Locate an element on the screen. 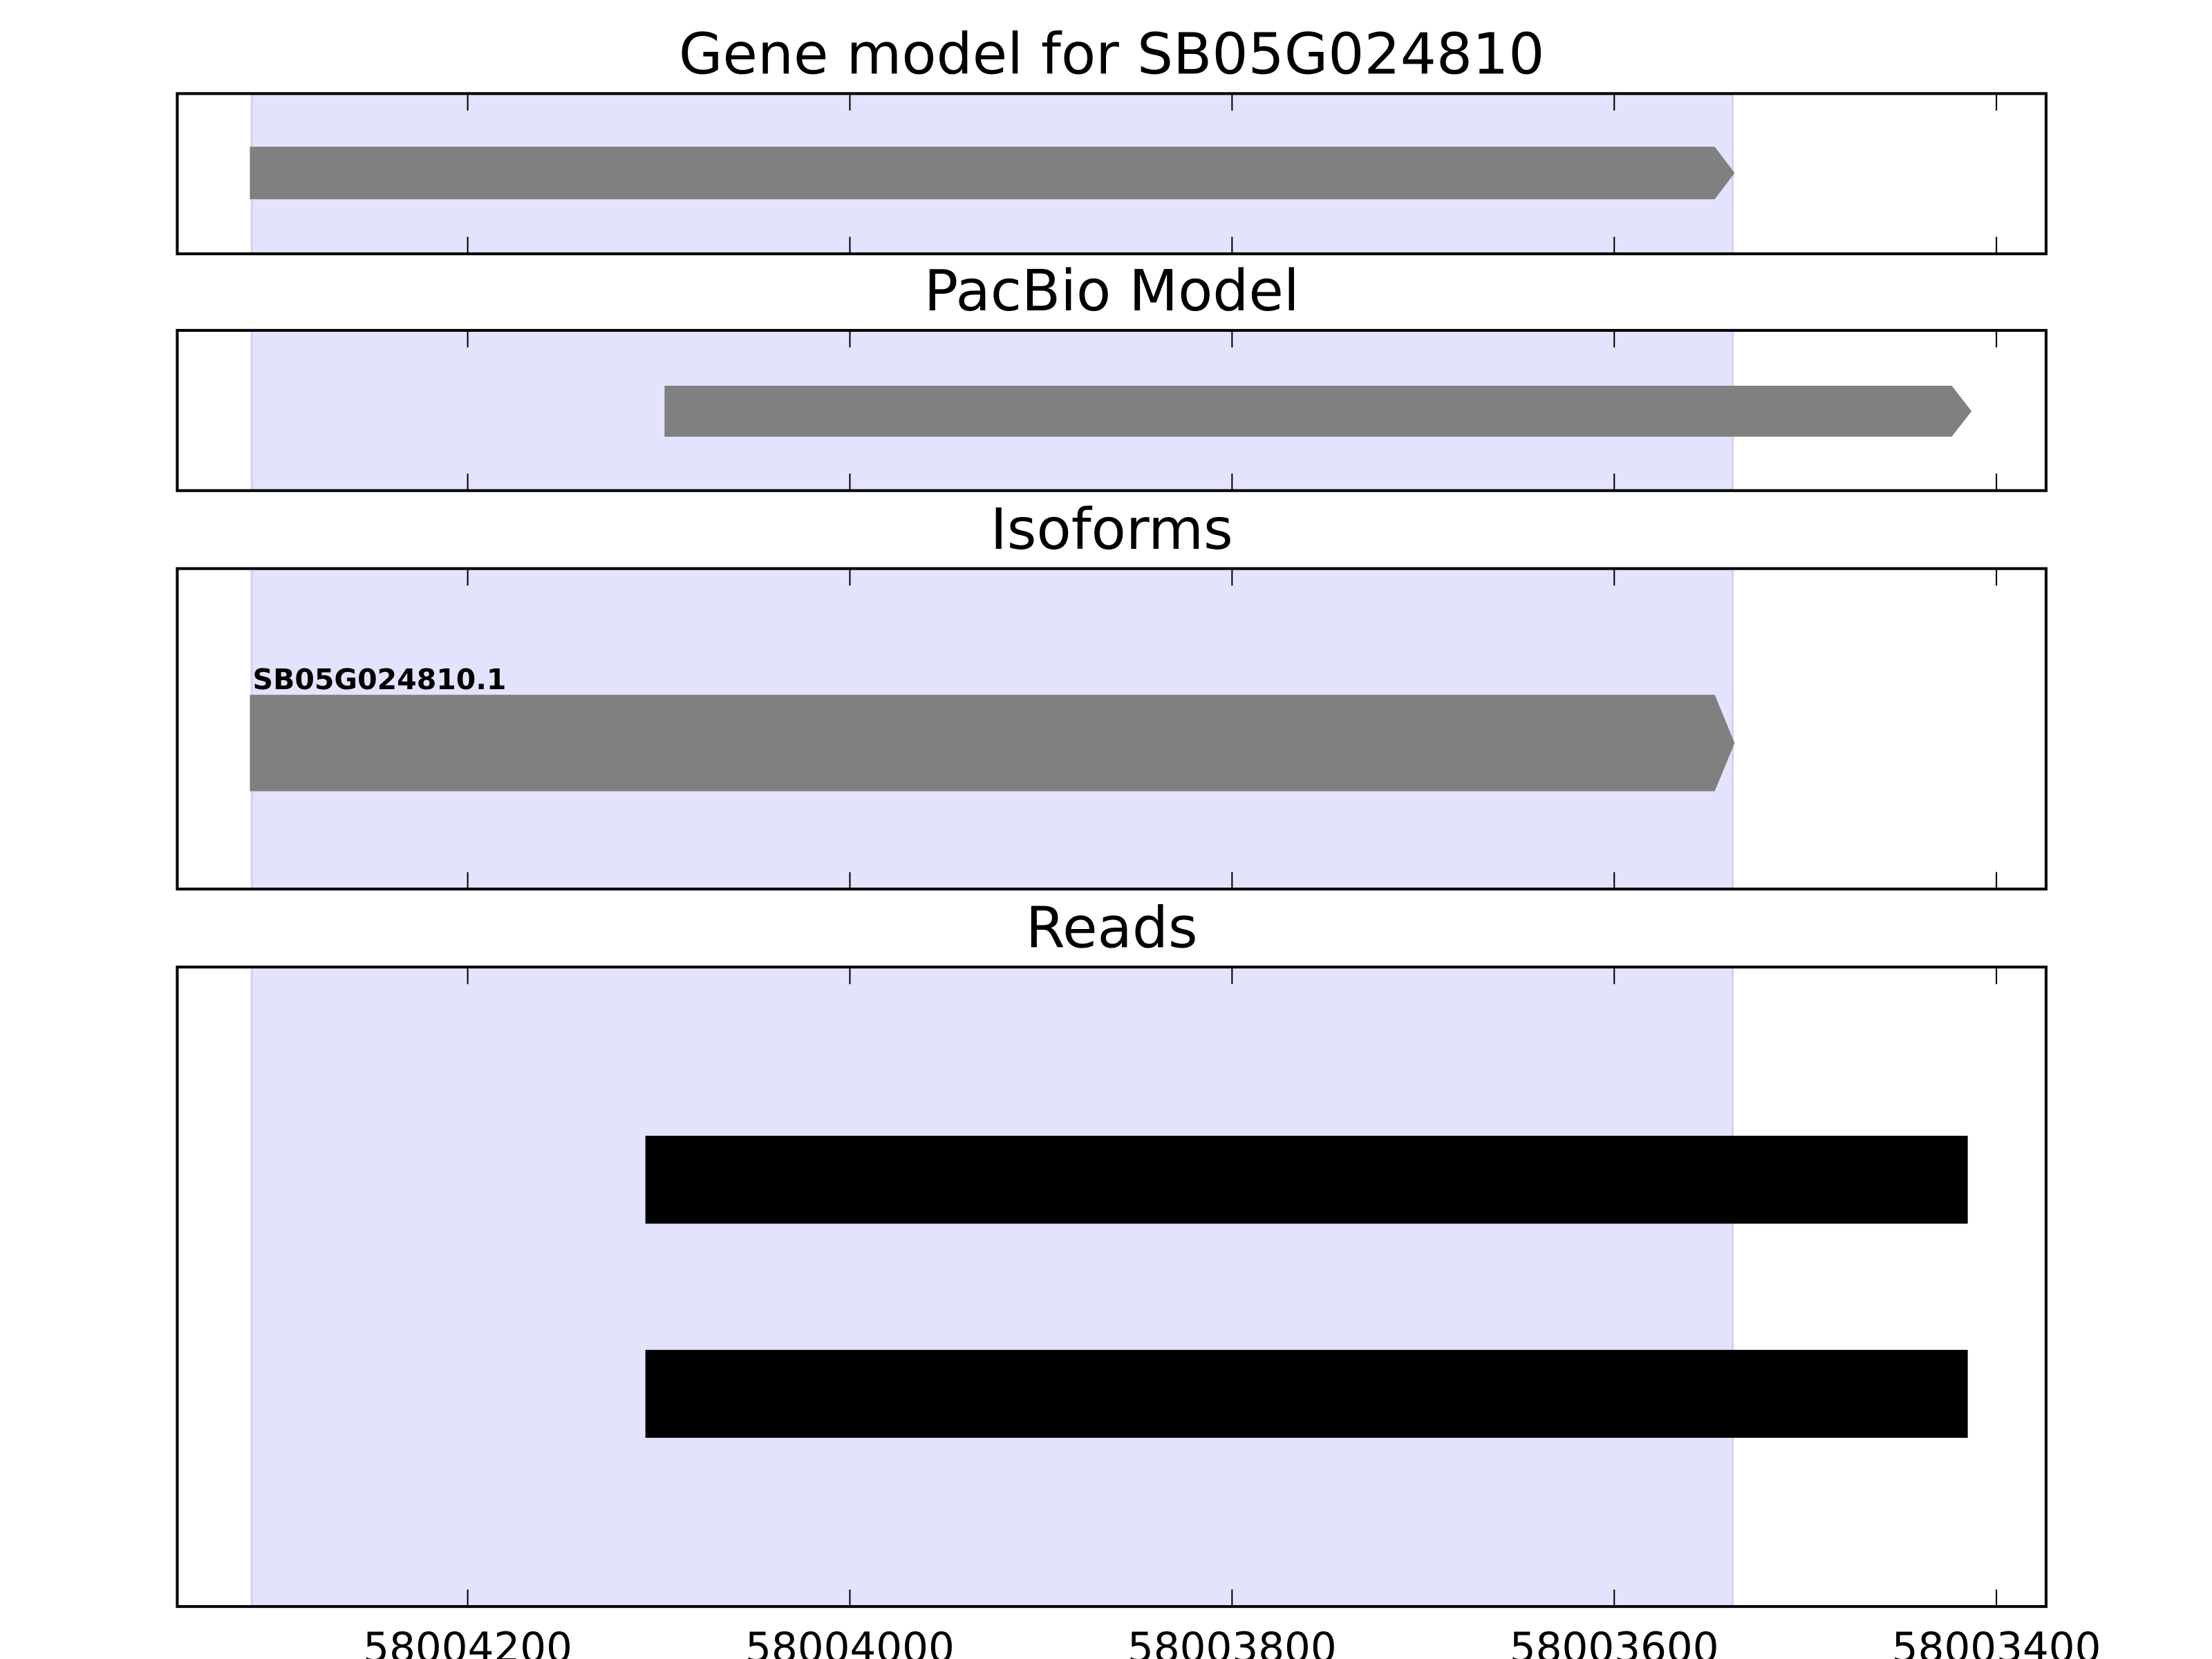 This screenshot has width=2212, height=1659. x-tick-label: 58003400 is located at coordinates (1996, 1642).